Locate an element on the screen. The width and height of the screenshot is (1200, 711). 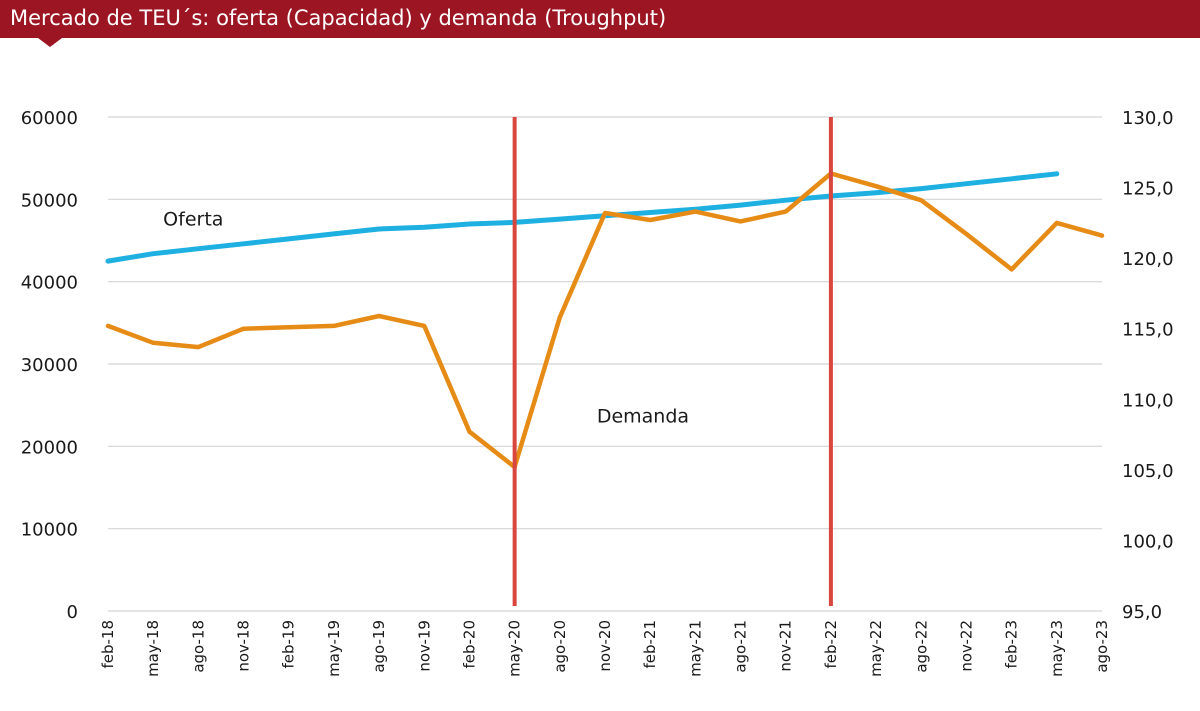
y-right-tick-label: 130,0 is located at coordinates (1148, 118).